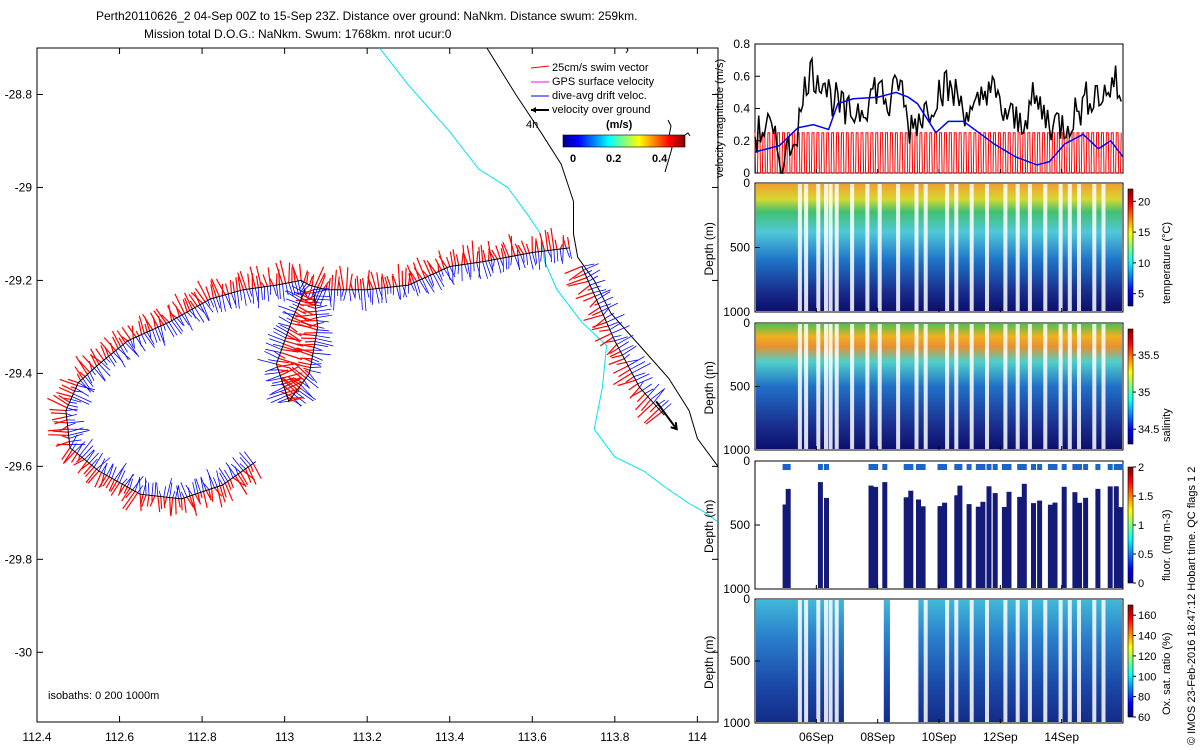 The width and height of the screenshot is (1200, 750). I want to click on oxygen-cb-tick-label: 100, so click(1147, 677).